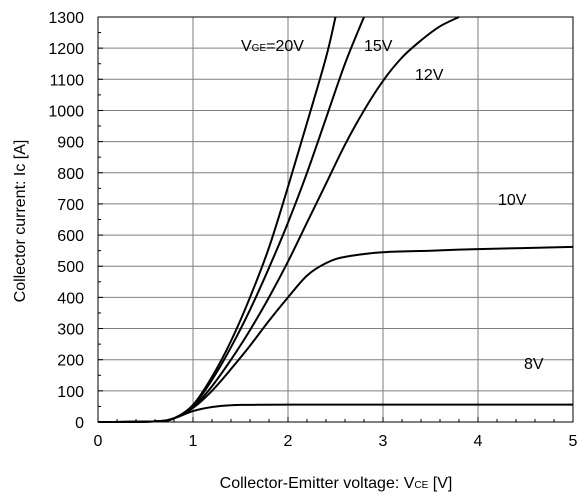 This screenshot has height=495, width=579. I want to click on x-tick-label: 3, so click(383, 441).